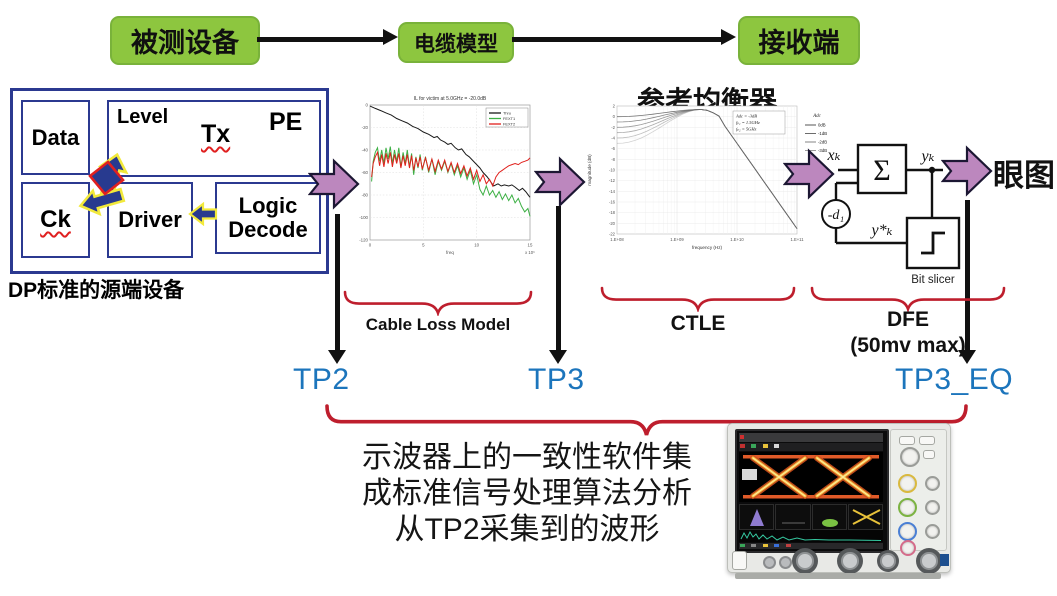 This screenshot has height=596, width=1057. Describe the element at coordinates (55, 137) in the screenshot. I see `data-block-label: Data` at that location.